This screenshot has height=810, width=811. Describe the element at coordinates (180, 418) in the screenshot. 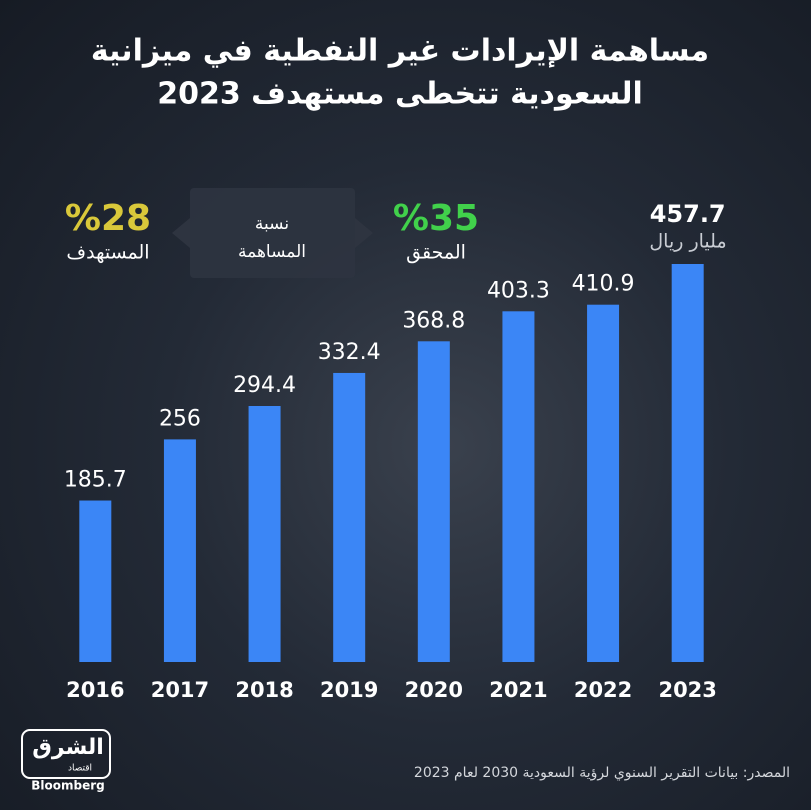

I see `value-label: 256` at that location.